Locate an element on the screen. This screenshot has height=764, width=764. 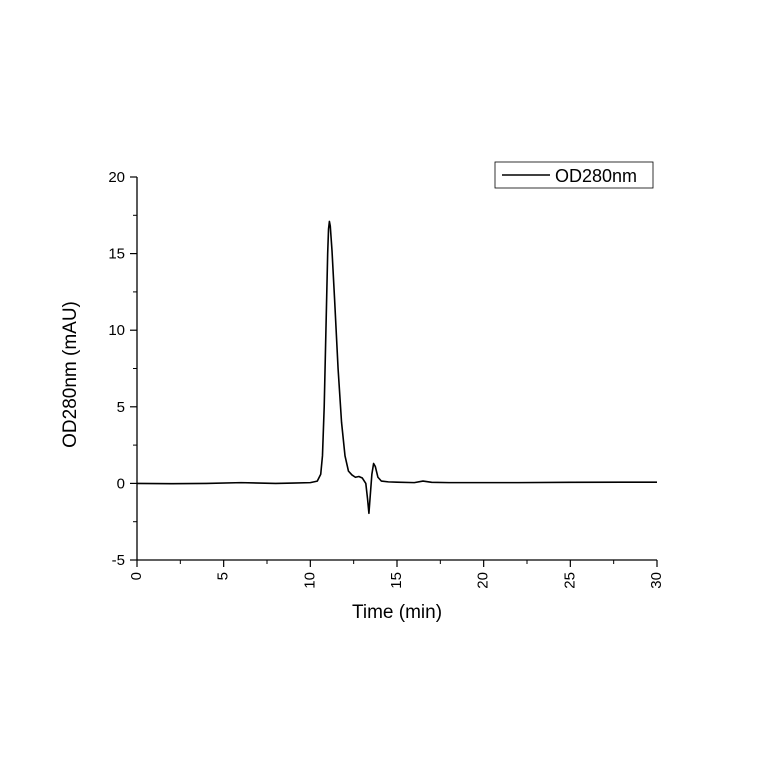
x-tick-label: 25 is located at coordinates (569, 580).